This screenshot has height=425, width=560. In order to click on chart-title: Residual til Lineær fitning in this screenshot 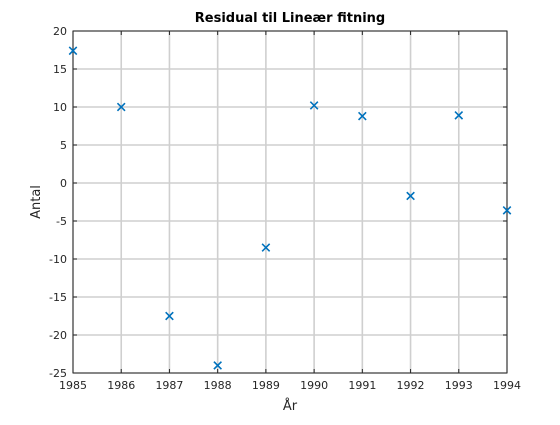, I will do `click(290, 18)`.